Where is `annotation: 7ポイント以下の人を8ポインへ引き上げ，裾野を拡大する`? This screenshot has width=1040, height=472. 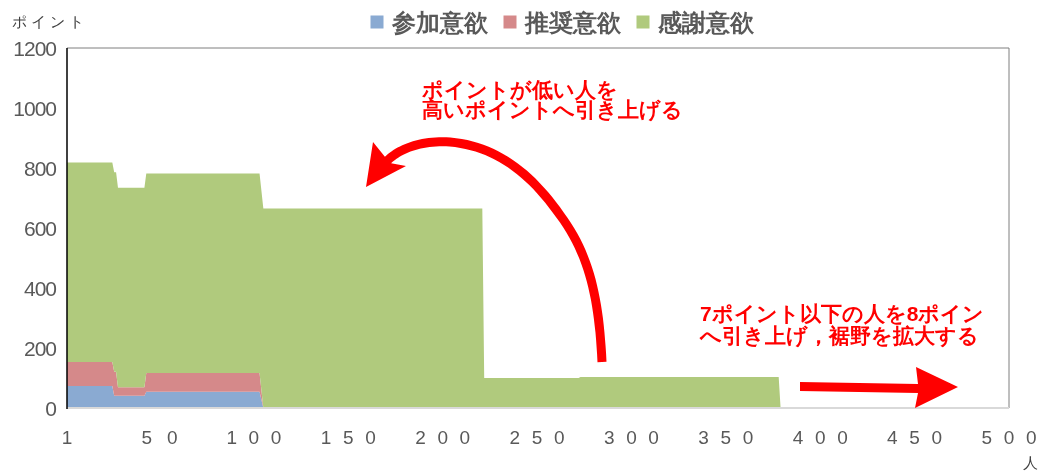
annotation: 7ポイント以下の人を8ポインへ引き上げ，裾野を拡大する is located at coordinates (842, 324).